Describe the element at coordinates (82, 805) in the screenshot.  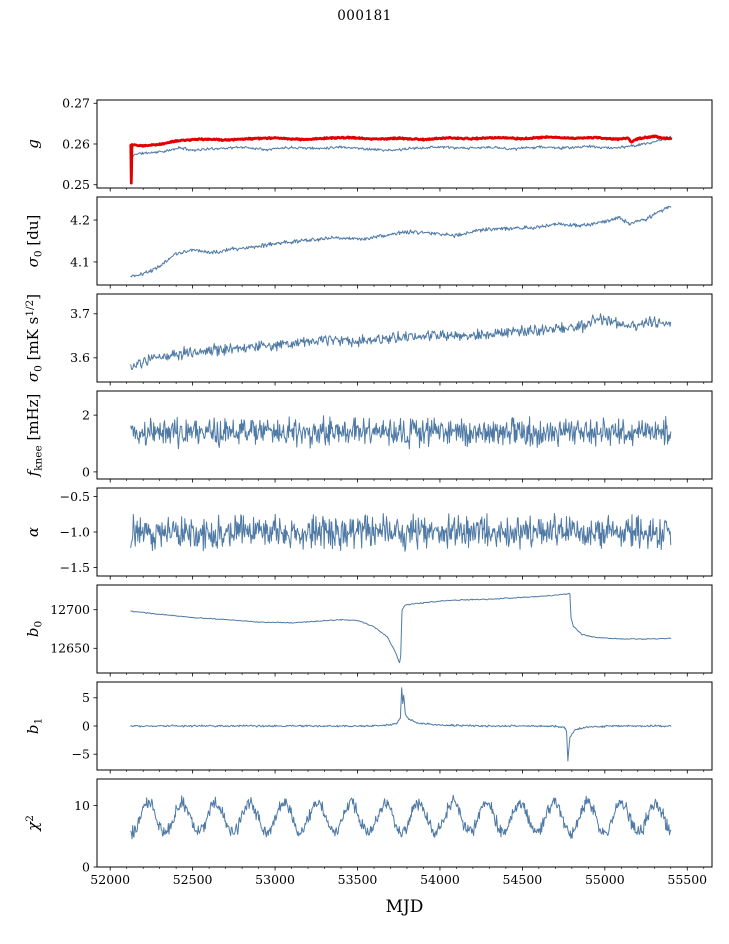
I see `y-tick-label: 10` at that location.